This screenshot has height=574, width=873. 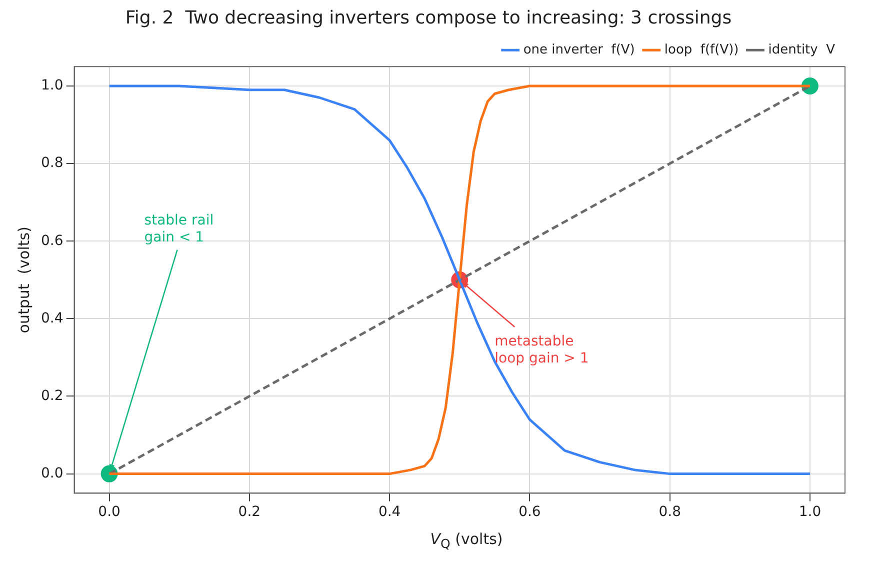 What do you see at coordinates (52, 318) in the screenshot?
I see `y-tick-label: 0.4` at bounding box center [52, 318].